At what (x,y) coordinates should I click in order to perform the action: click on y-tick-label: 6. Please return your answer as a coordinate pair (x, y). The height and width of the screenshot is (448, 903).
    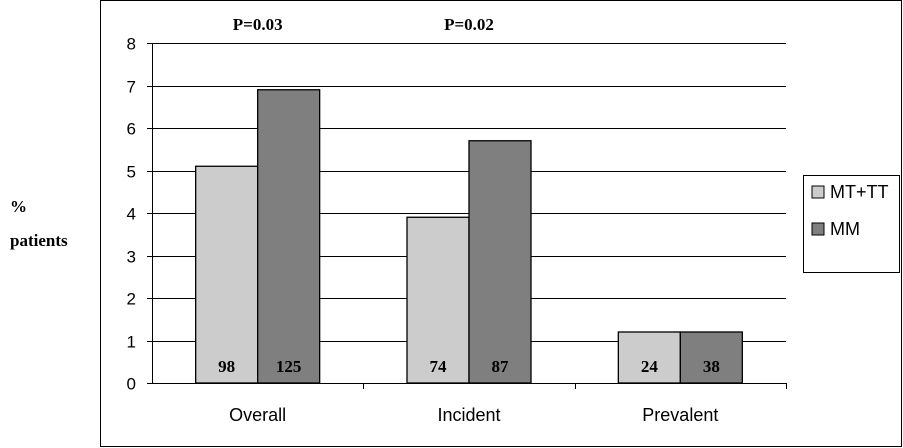
    Looking at the image, I should click on (131, 129).